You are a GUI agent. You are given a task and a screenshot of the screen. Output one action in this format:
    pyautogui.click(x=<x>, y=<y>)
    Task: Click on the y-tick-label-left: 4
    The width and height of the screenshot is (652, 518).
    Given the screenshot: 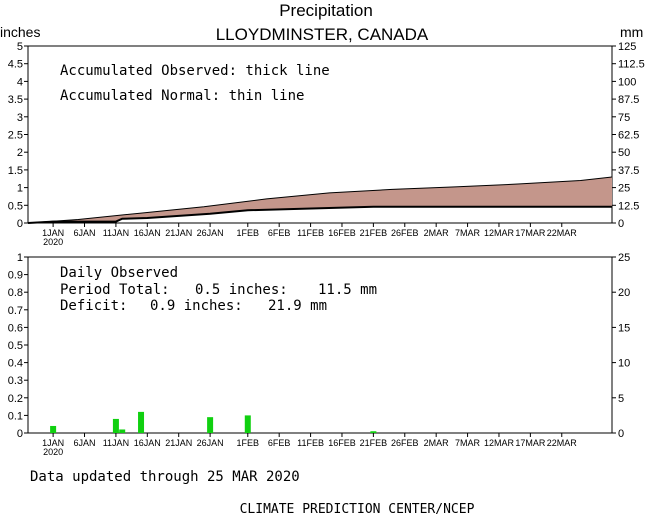 What is the action you would take?
    pyautogui.click(x=20, y=82)
    